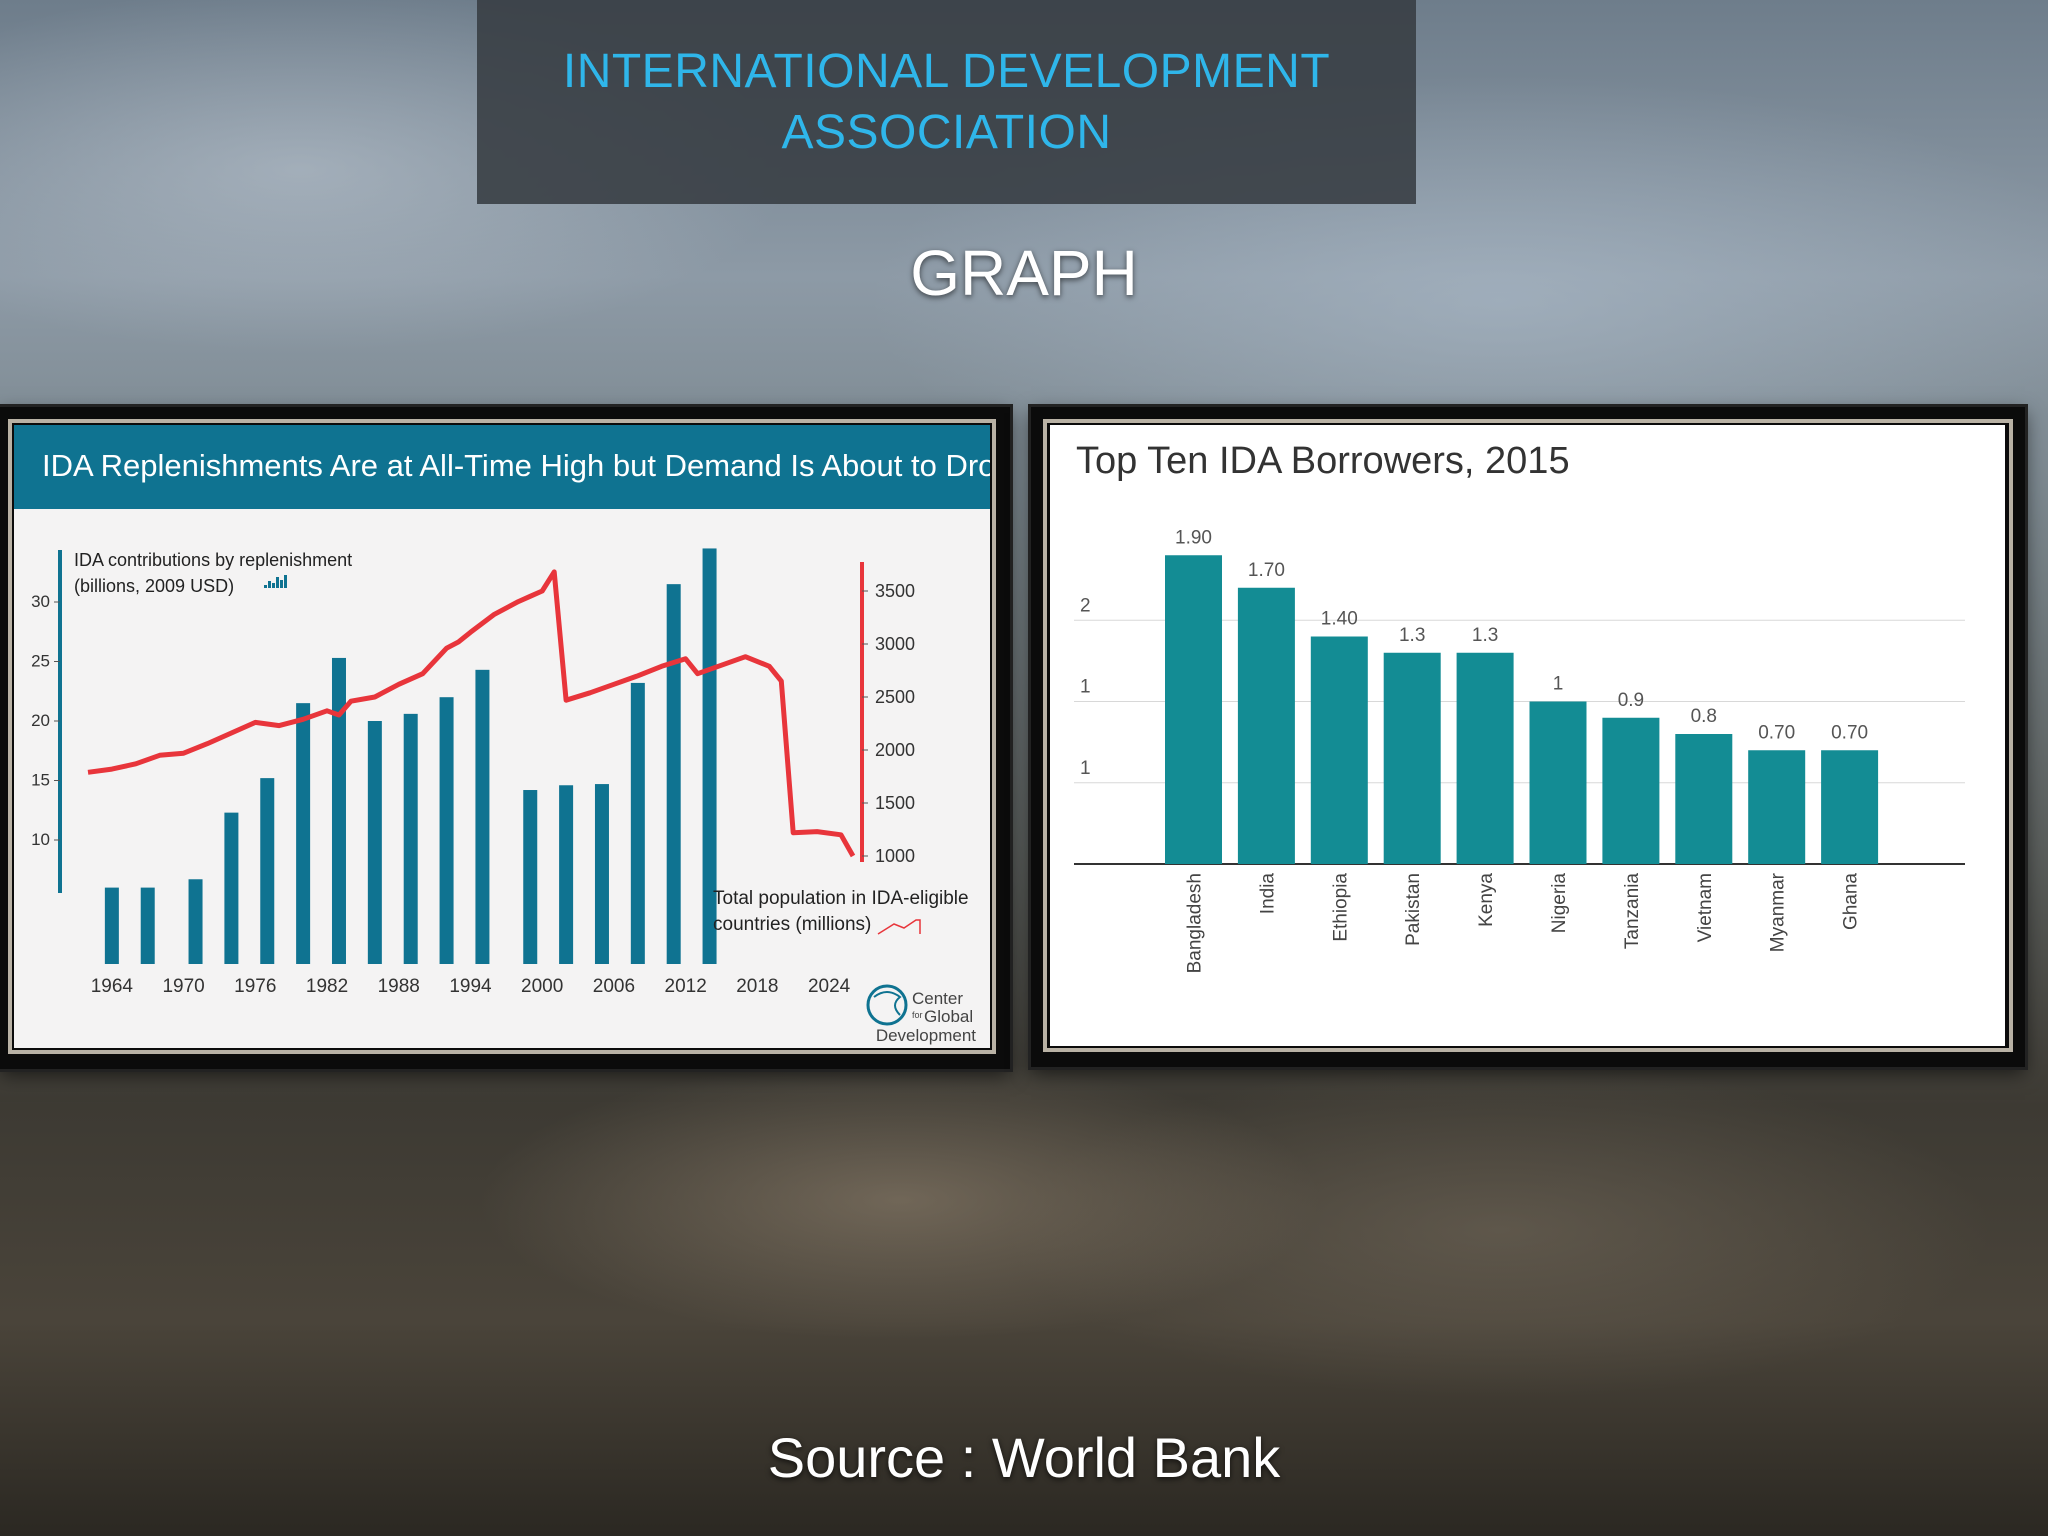  Describe the element at coordinates (757, 986) in the screenshot. I see `x-axis-tick-label: 2018` at that location.